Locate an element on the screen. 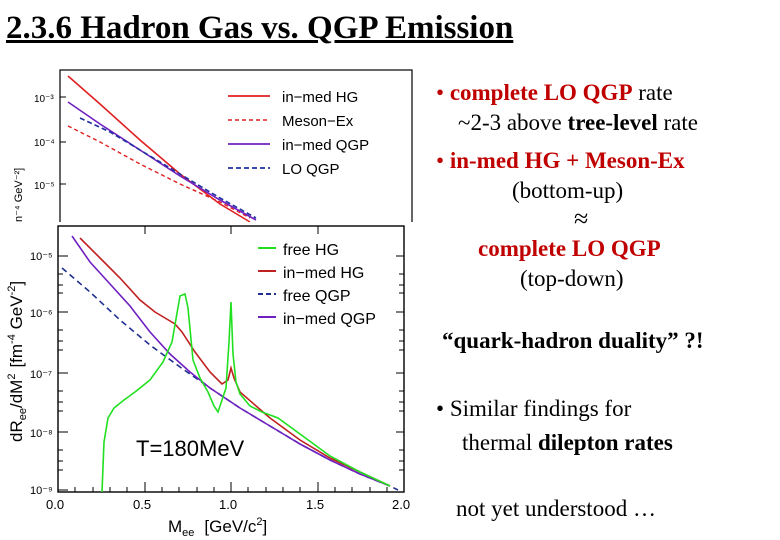 This screenshot has height=540, width=780. top-curve-in-med-qgp is located at coordinates (162, 161).